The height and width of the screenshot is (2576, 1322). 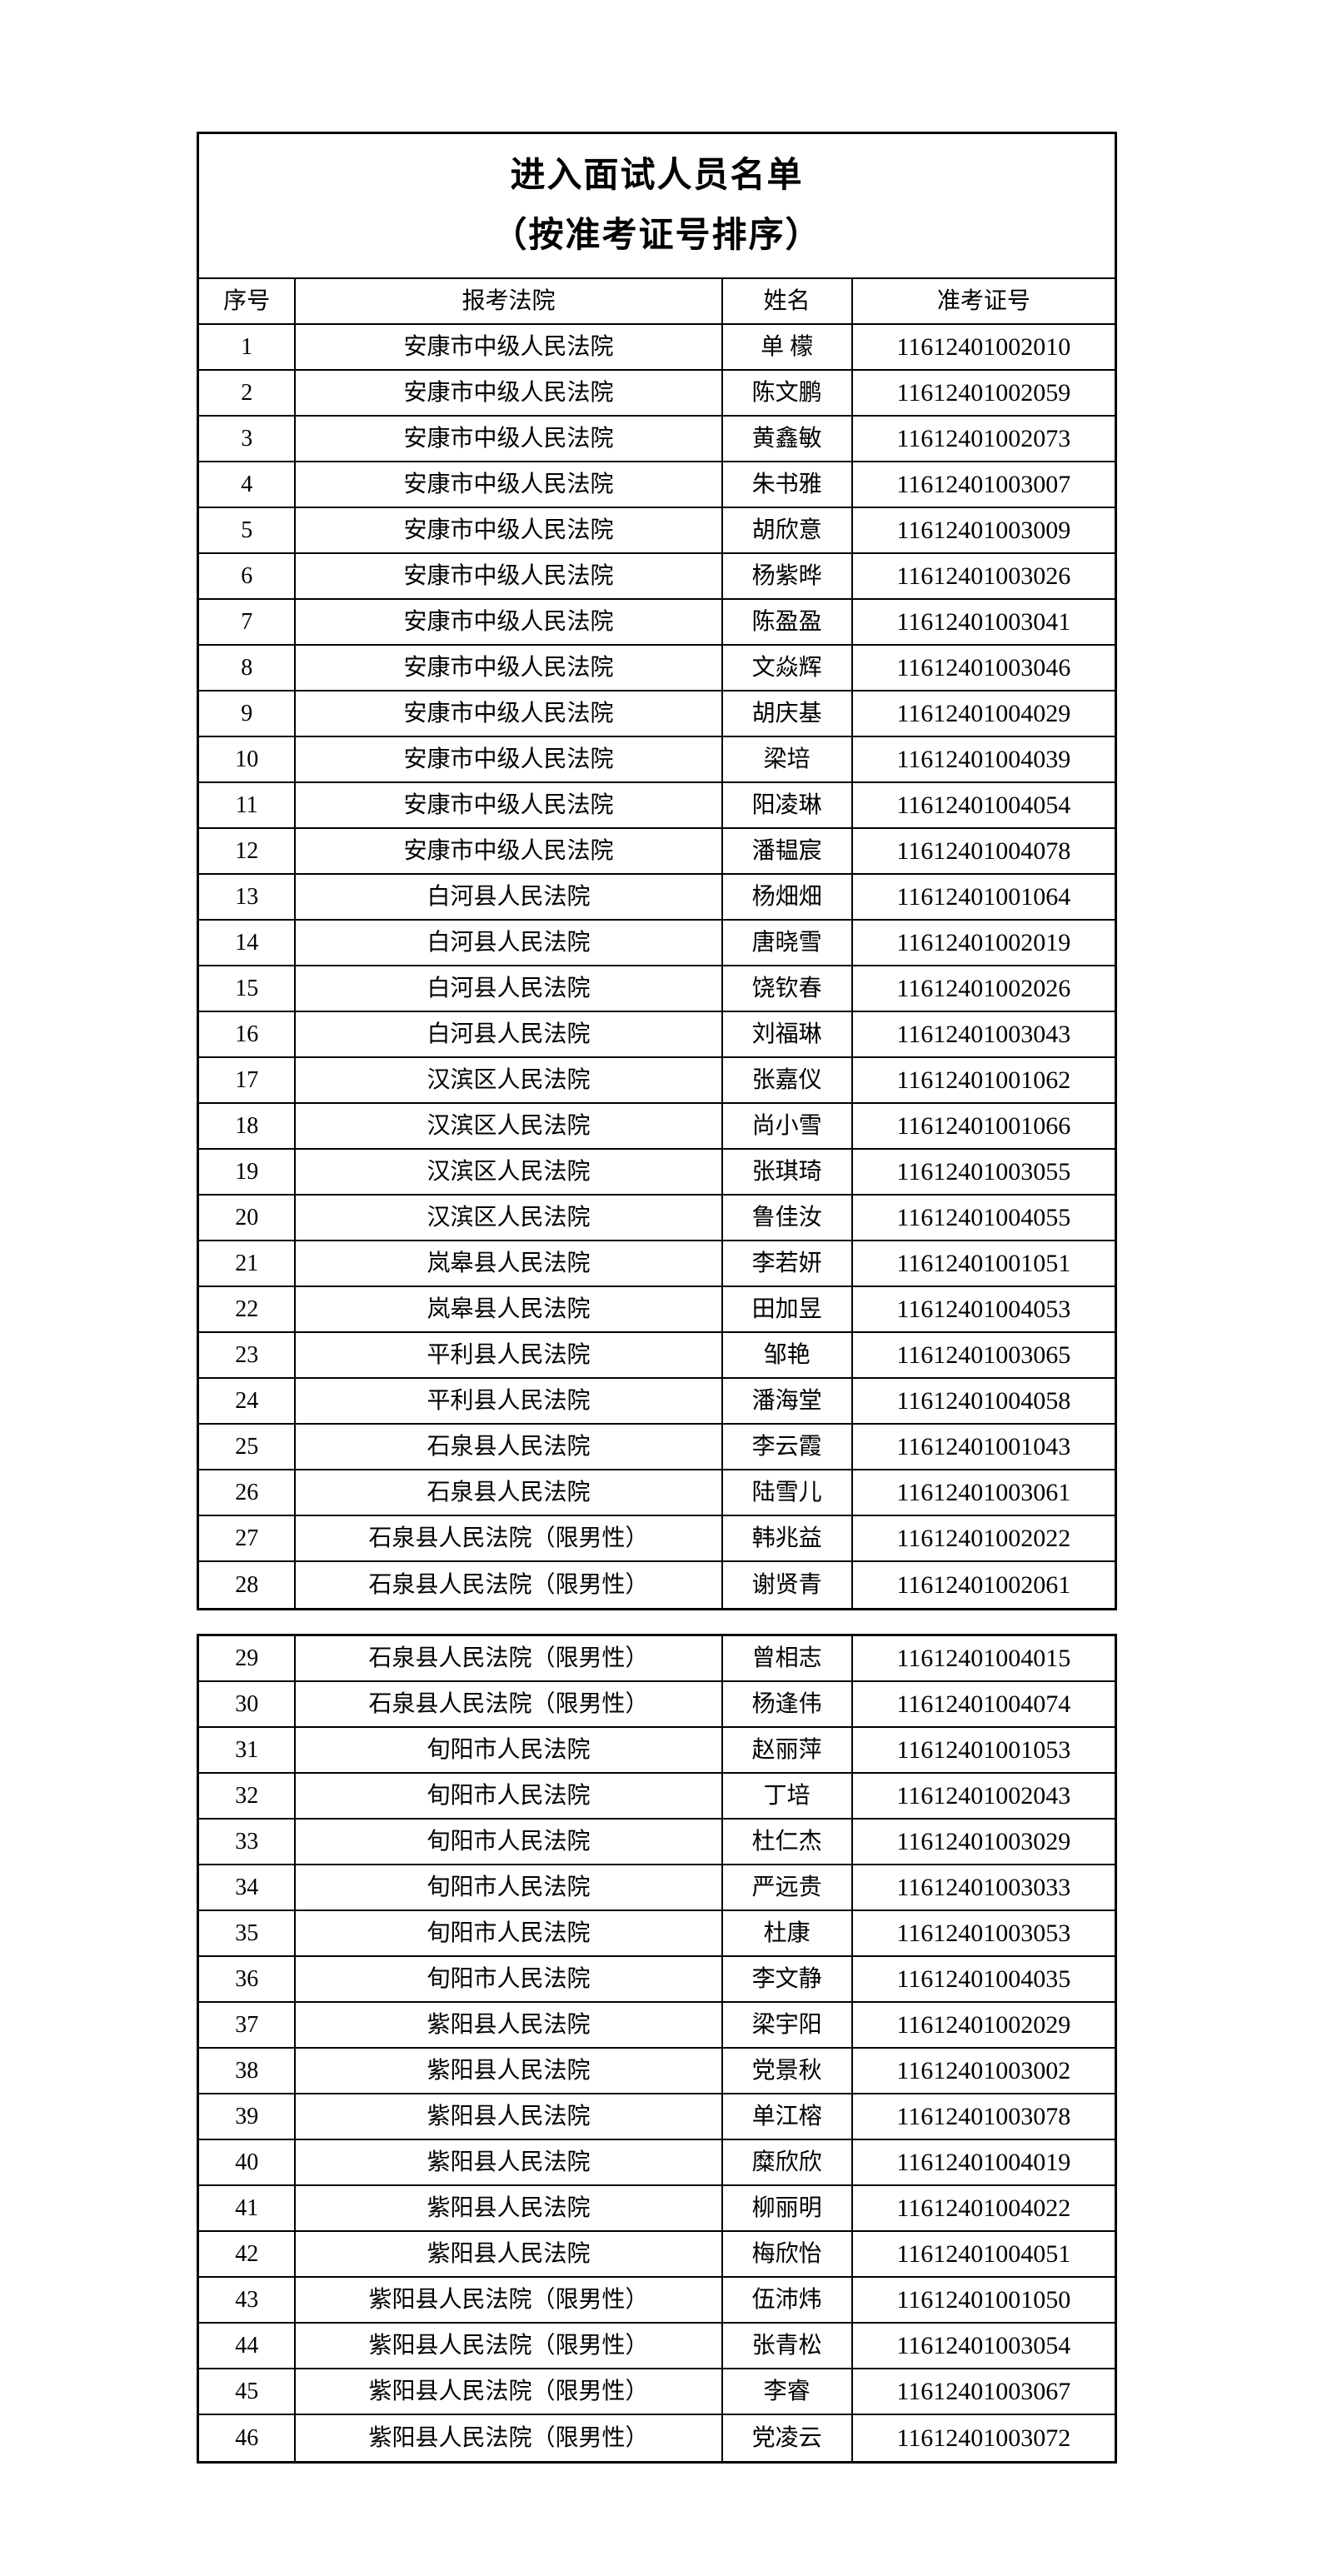 I want to click on table-row: 41 紫阳县人民法院 柳丽明 11612401004022, so click(x=657, y=2209).